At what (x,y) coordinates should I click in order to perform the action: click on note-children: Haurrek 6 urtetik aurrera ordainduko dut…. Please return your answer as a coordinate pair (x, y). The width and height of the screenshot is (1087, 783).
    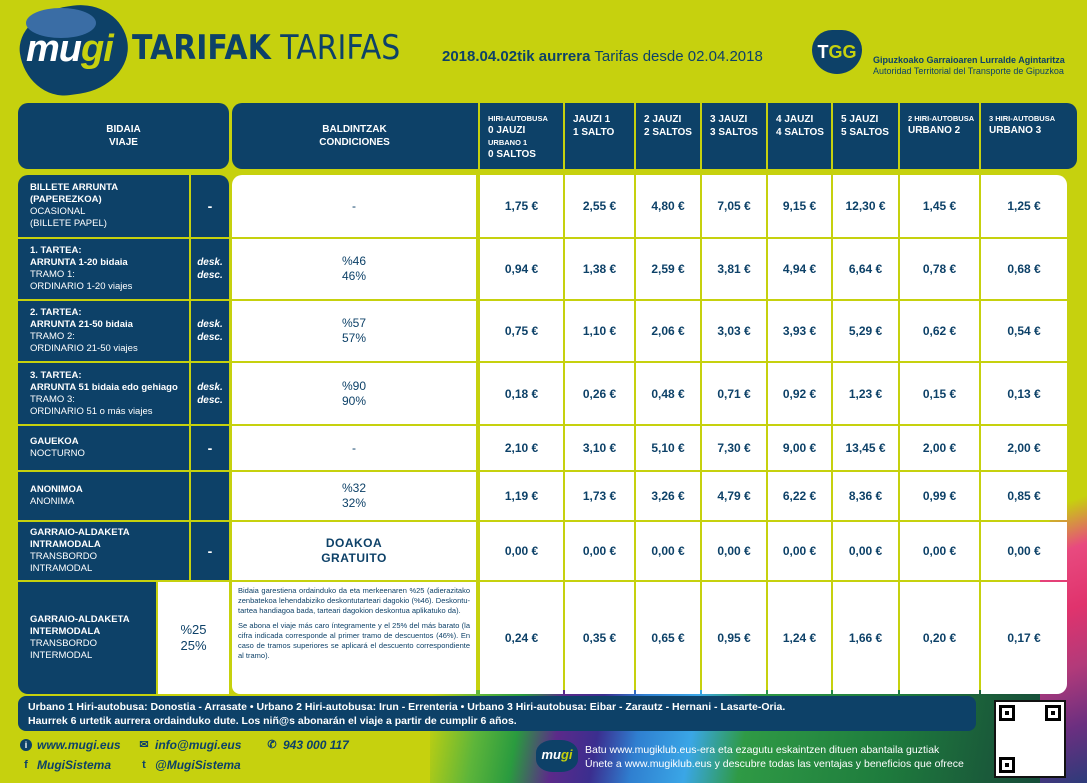
    Looking at the image, I should click on (272, 721).